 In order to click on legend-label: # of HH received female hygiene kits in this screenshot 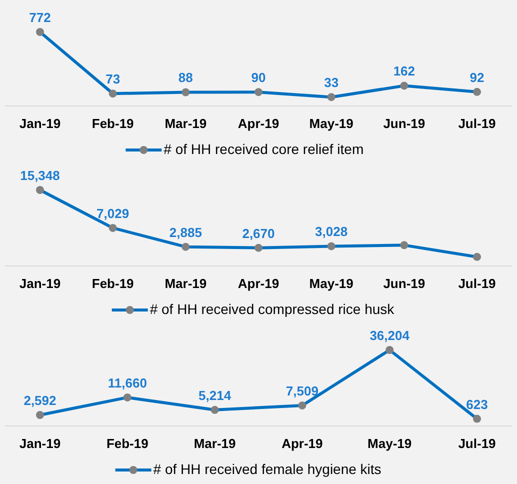, I will do `click(267, 469)`.